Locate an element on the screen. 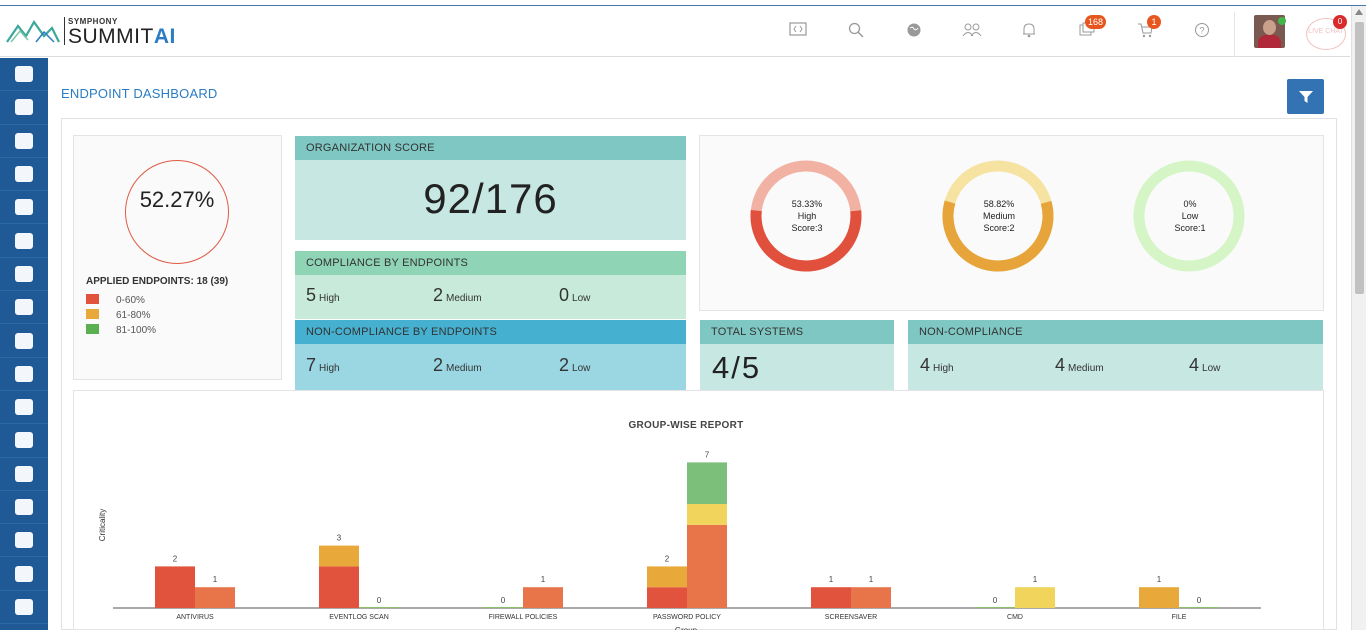 This screenshot has width=1366, height=630. globe-icon is located at coordinates (914, 32).